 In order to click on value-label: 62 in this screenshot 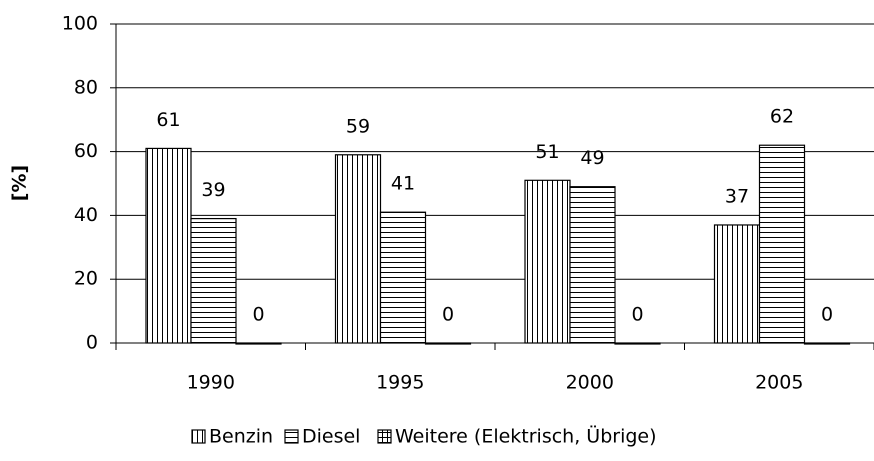, I will do `click(782, 117)`.